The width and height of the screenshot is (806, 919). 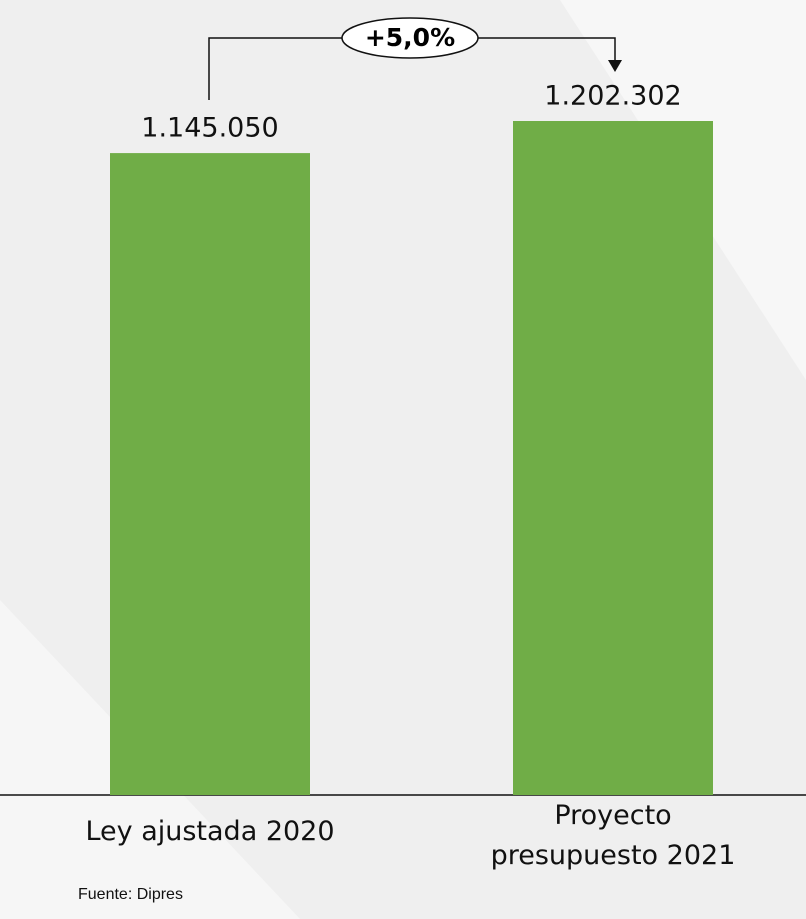 I want to click on value-label: 1.145.050, so click(x=209, y=128).